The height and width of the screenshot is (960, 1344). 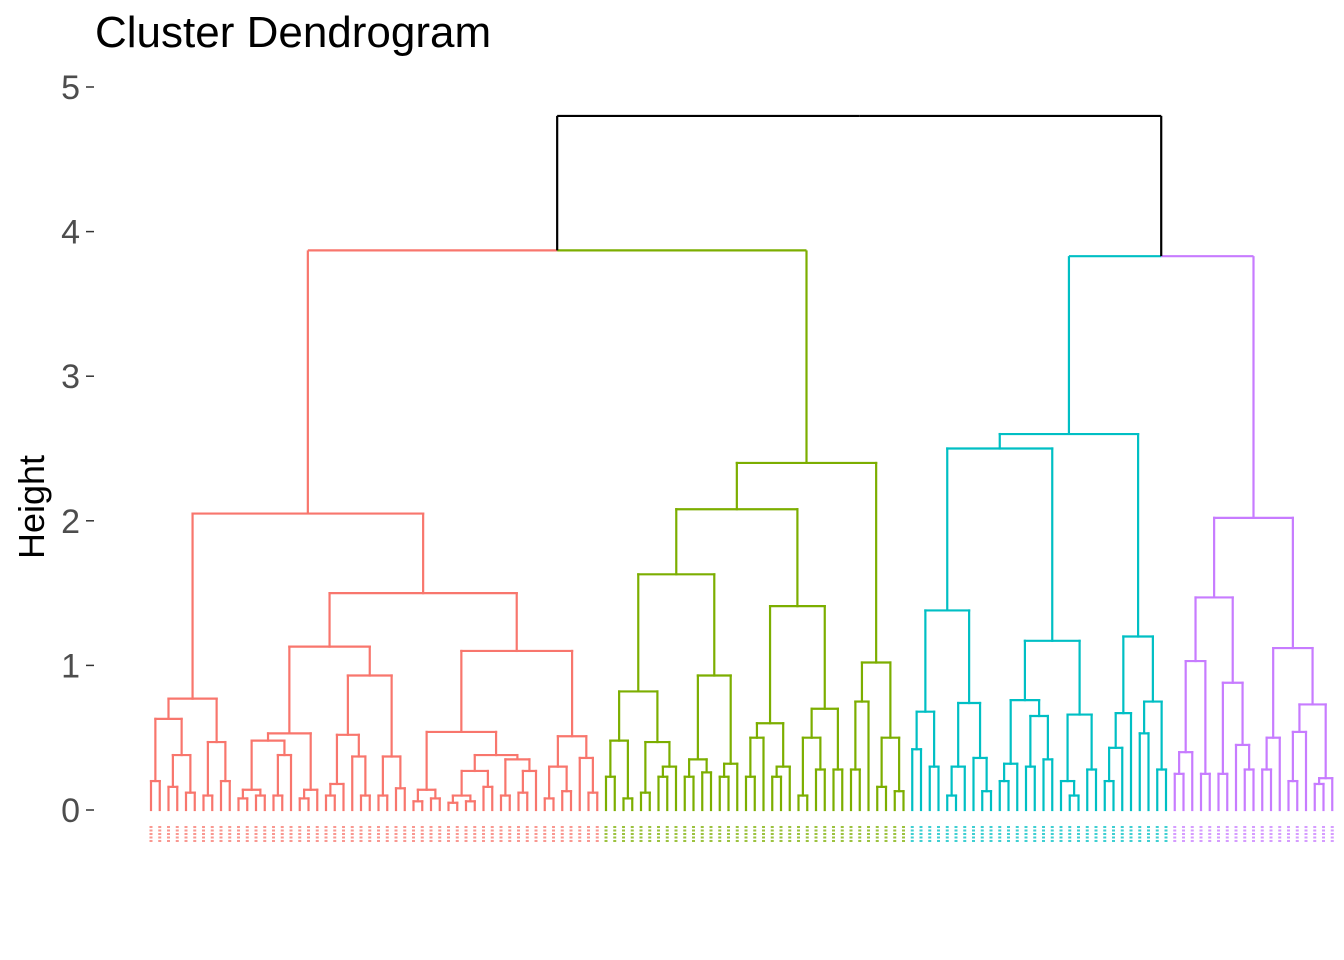 What do you see at coordinates (70, 666) in the screenshot?
I see `y-tick-label: 1` at bounding box center [70, 666].